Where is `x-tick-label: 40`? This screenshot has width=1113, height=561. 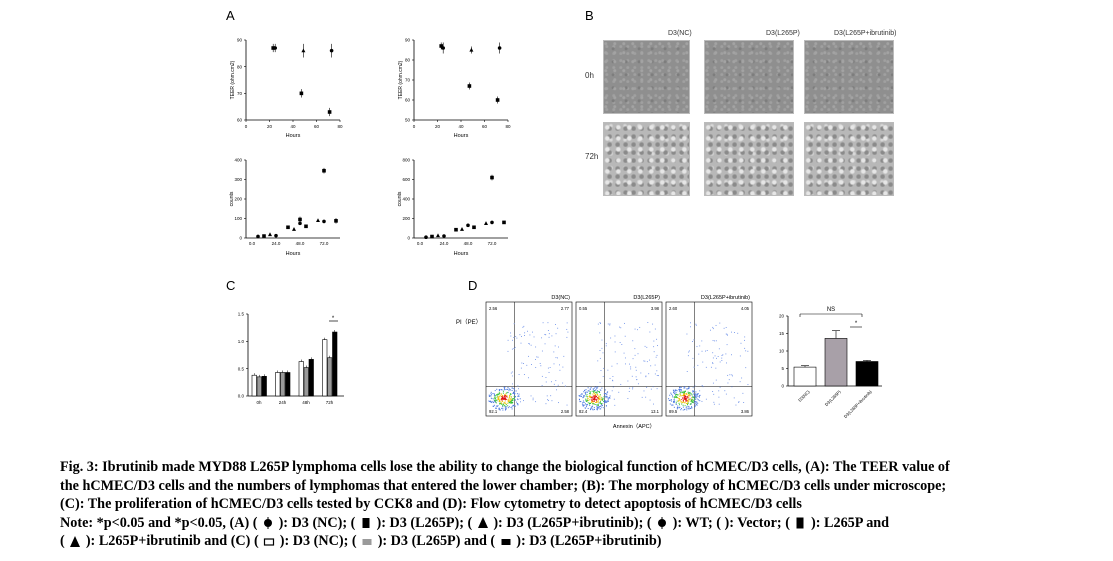 x-tick-label: 40 is located at coordinates (293, 126).